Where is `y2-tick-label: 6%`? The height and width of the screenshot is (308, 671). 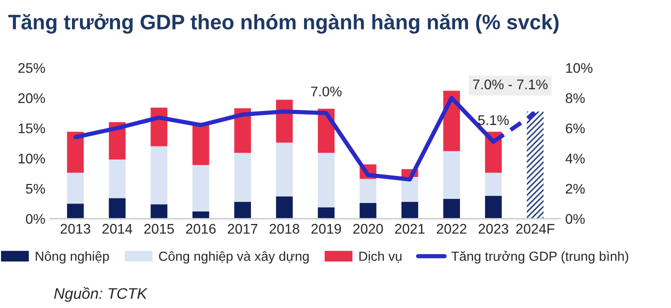
y2-tick-label: 6% is located at coordinates (575, 128).